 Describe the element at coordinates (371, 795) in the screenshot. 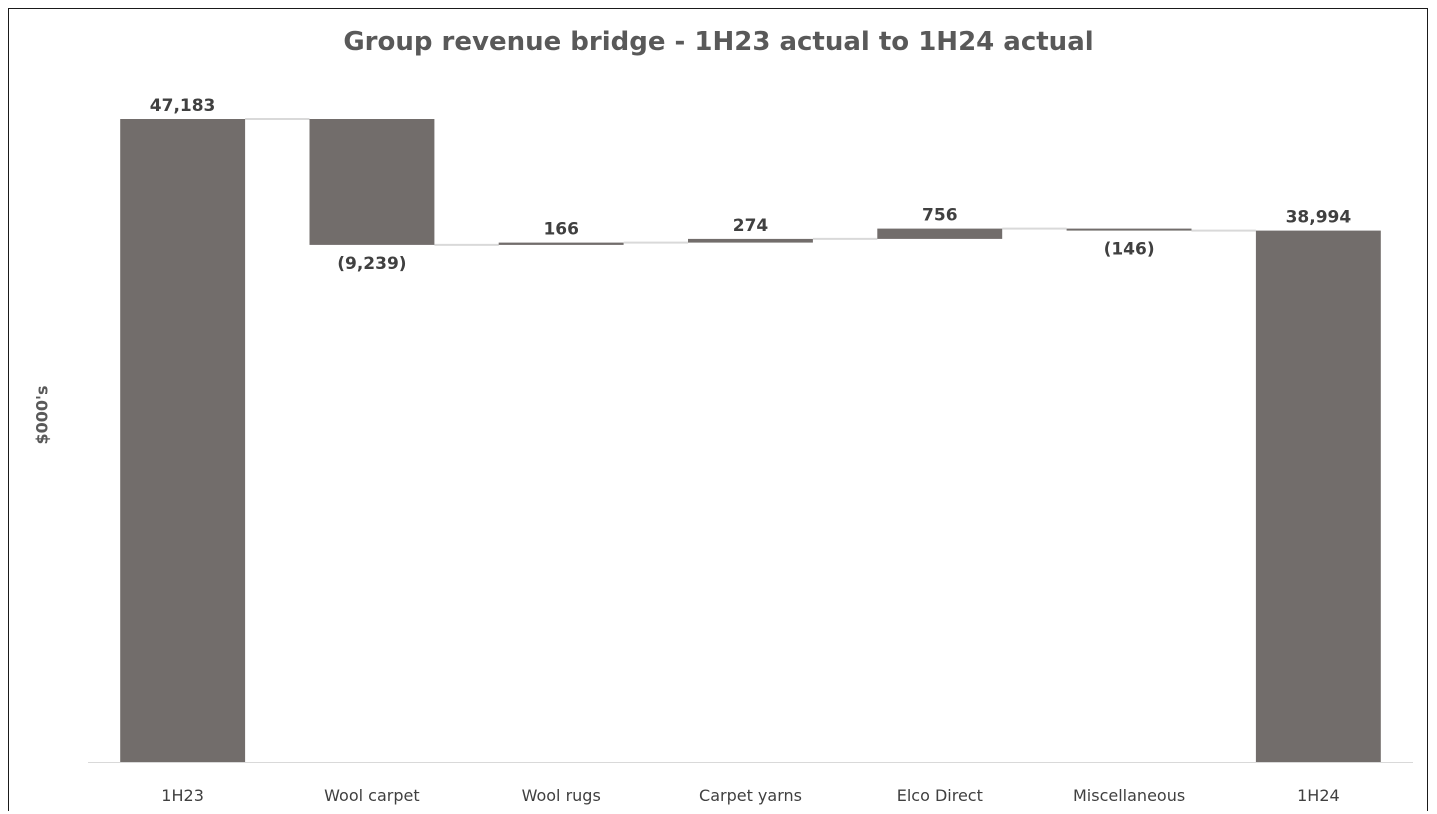

I see `x-tick-label: Wool carpet` at that location.